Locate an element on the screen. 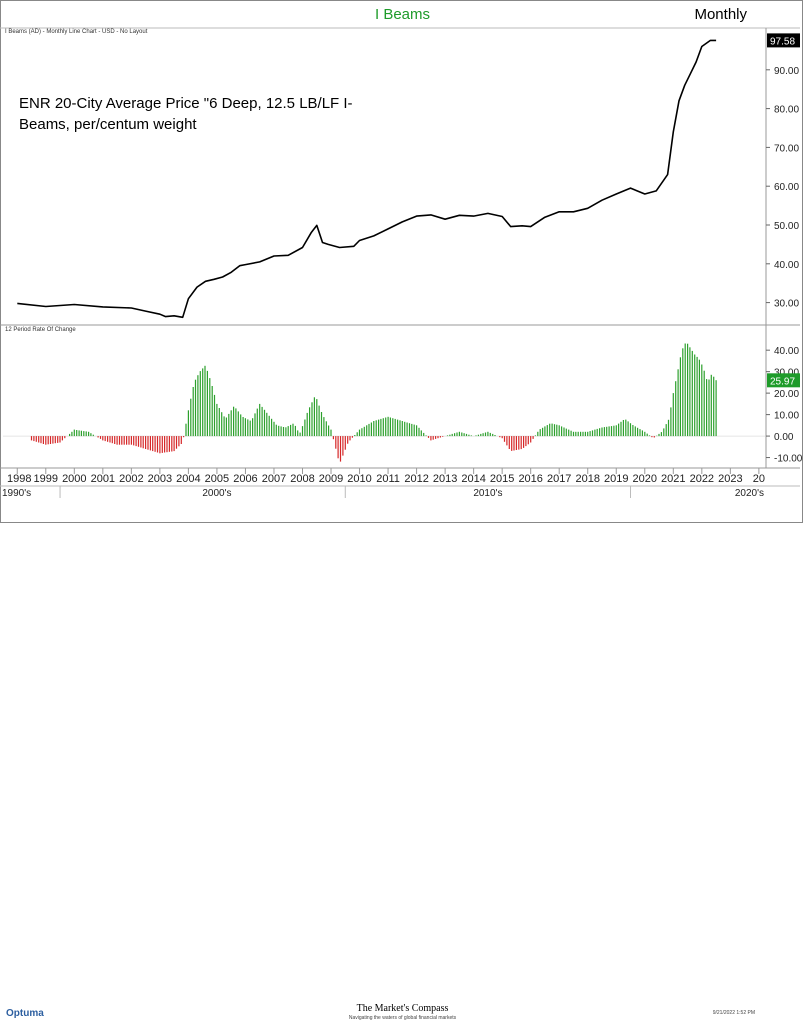  last-price-box is located at coordinates (783, 40).